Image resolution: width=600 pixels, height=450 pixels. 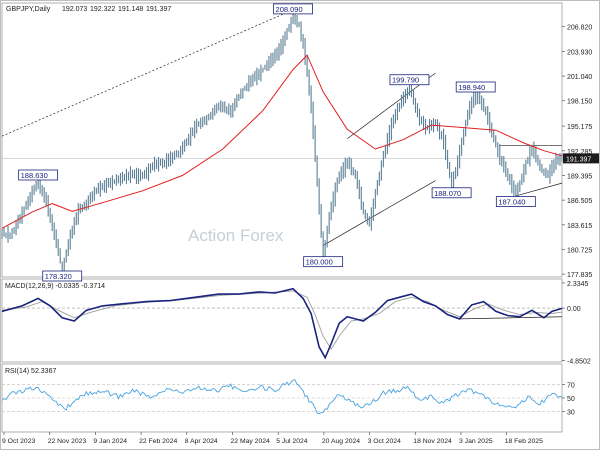 What do you see at coordinates (579, 226) in the screenshot?
I see `price-y-tick-label: 183.615` at bounding box center [579, 226].